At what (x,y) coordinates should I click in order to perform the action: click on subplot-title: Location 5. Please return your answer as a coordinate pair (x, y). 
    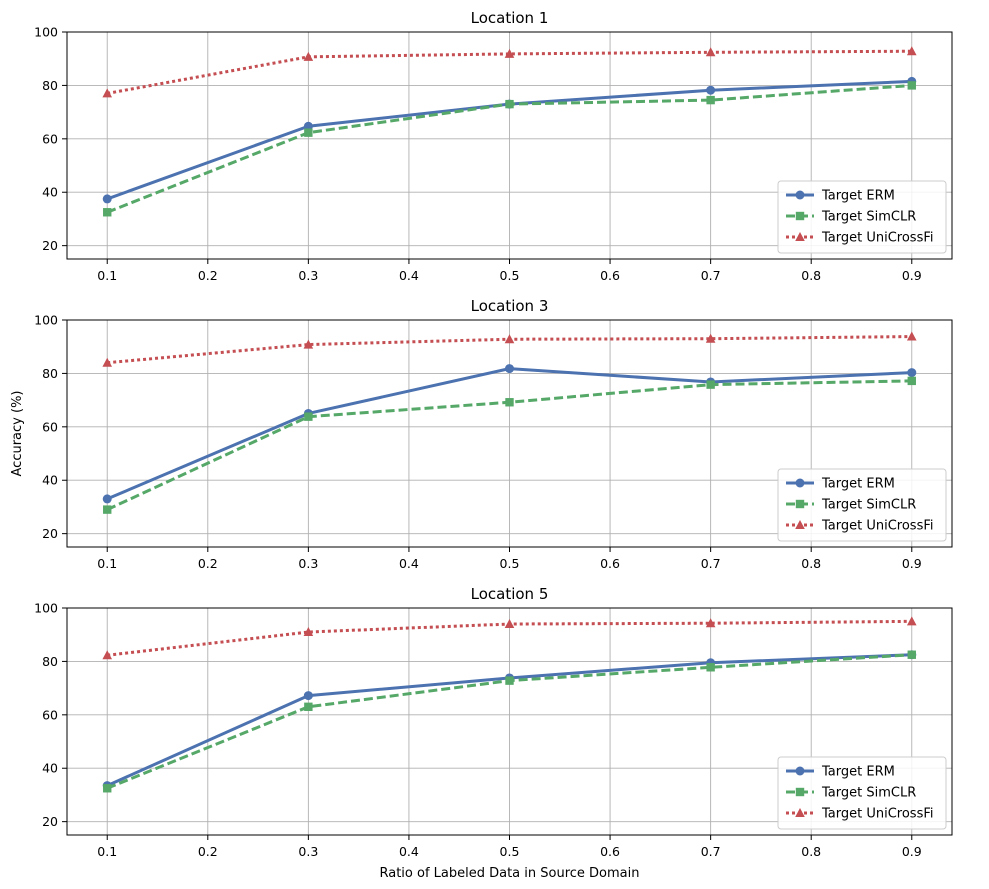
    Looking at the image, I should click on (510, 594).